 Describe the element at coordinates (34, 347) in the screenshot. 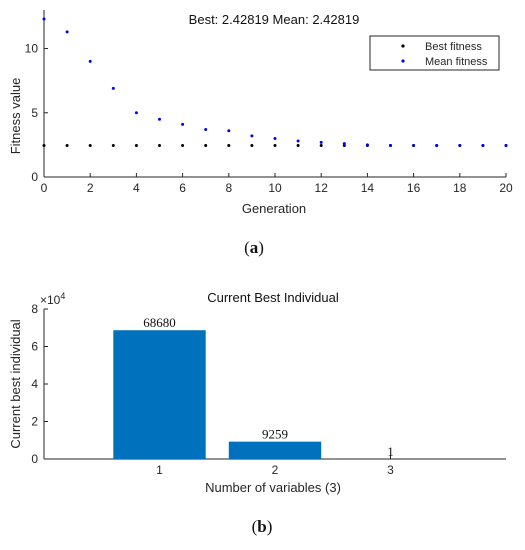

I see `y-tick-label: 6` at that location.